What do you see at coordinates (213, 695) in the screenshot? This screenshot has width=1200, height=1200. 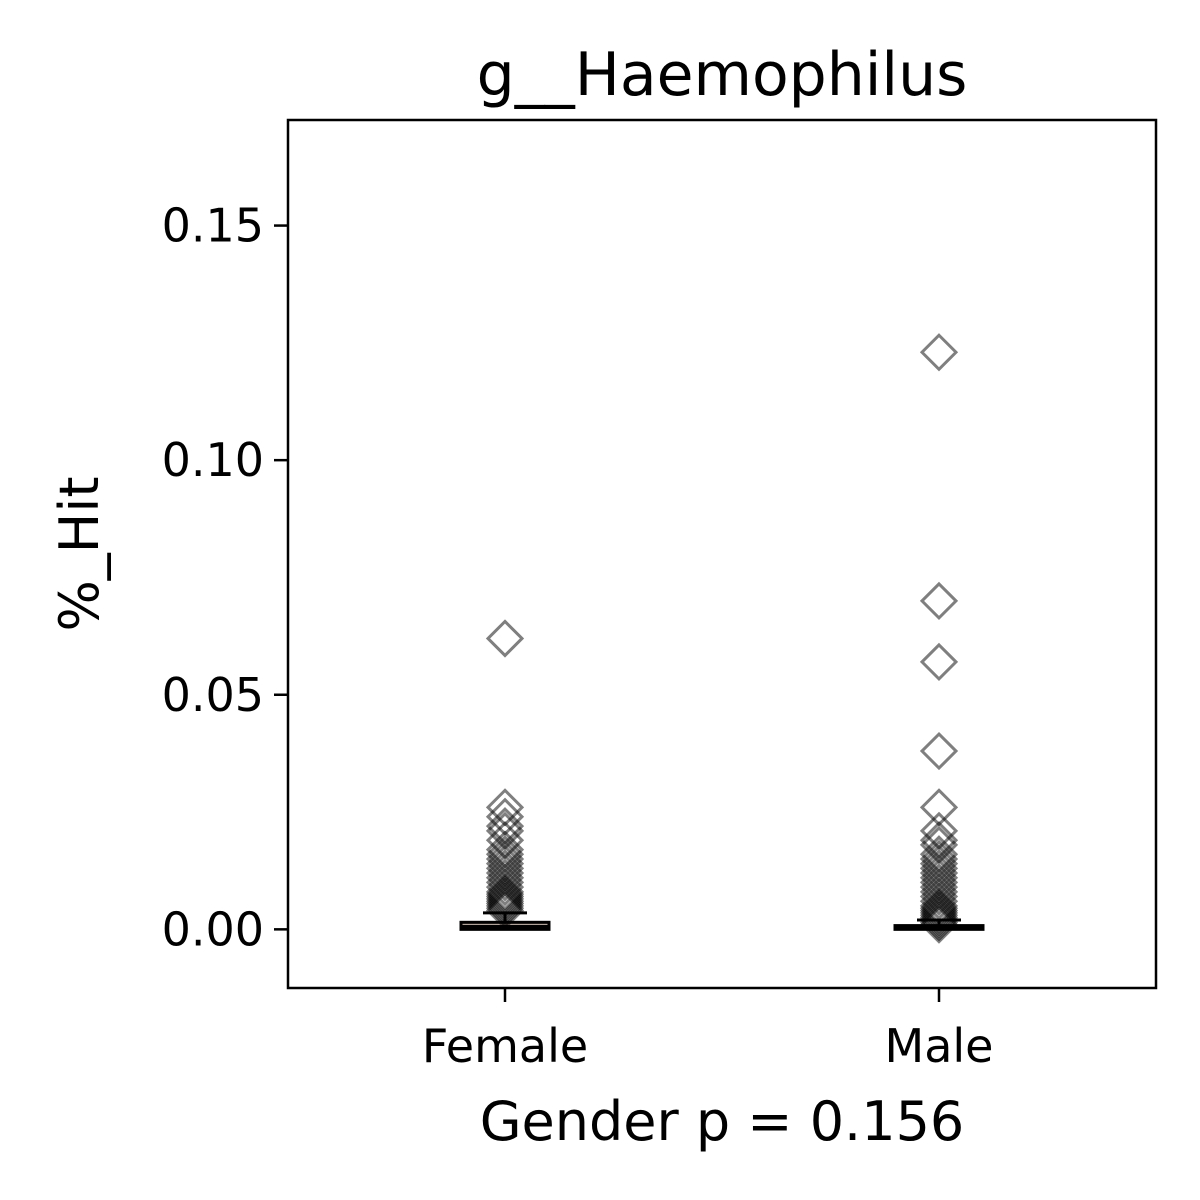 I see `y-tick-label: 0.05` at bounding box center [213, 695].